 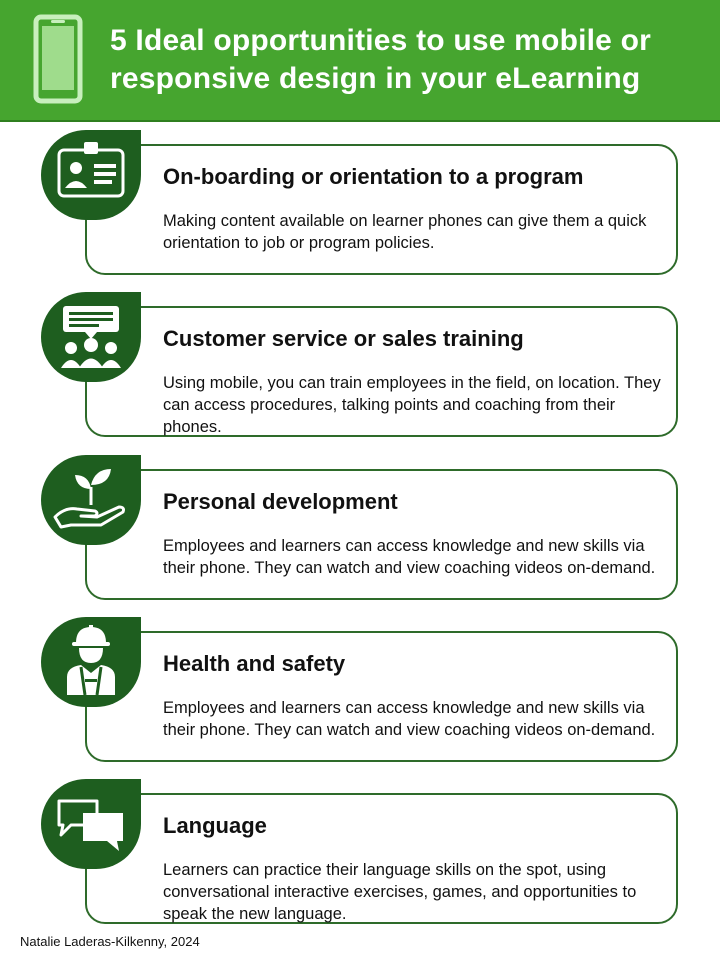 What do you see at coordinates (58, 59) in the screenshot?
I see `smartphone-icon` at bounding box center [58, 59].